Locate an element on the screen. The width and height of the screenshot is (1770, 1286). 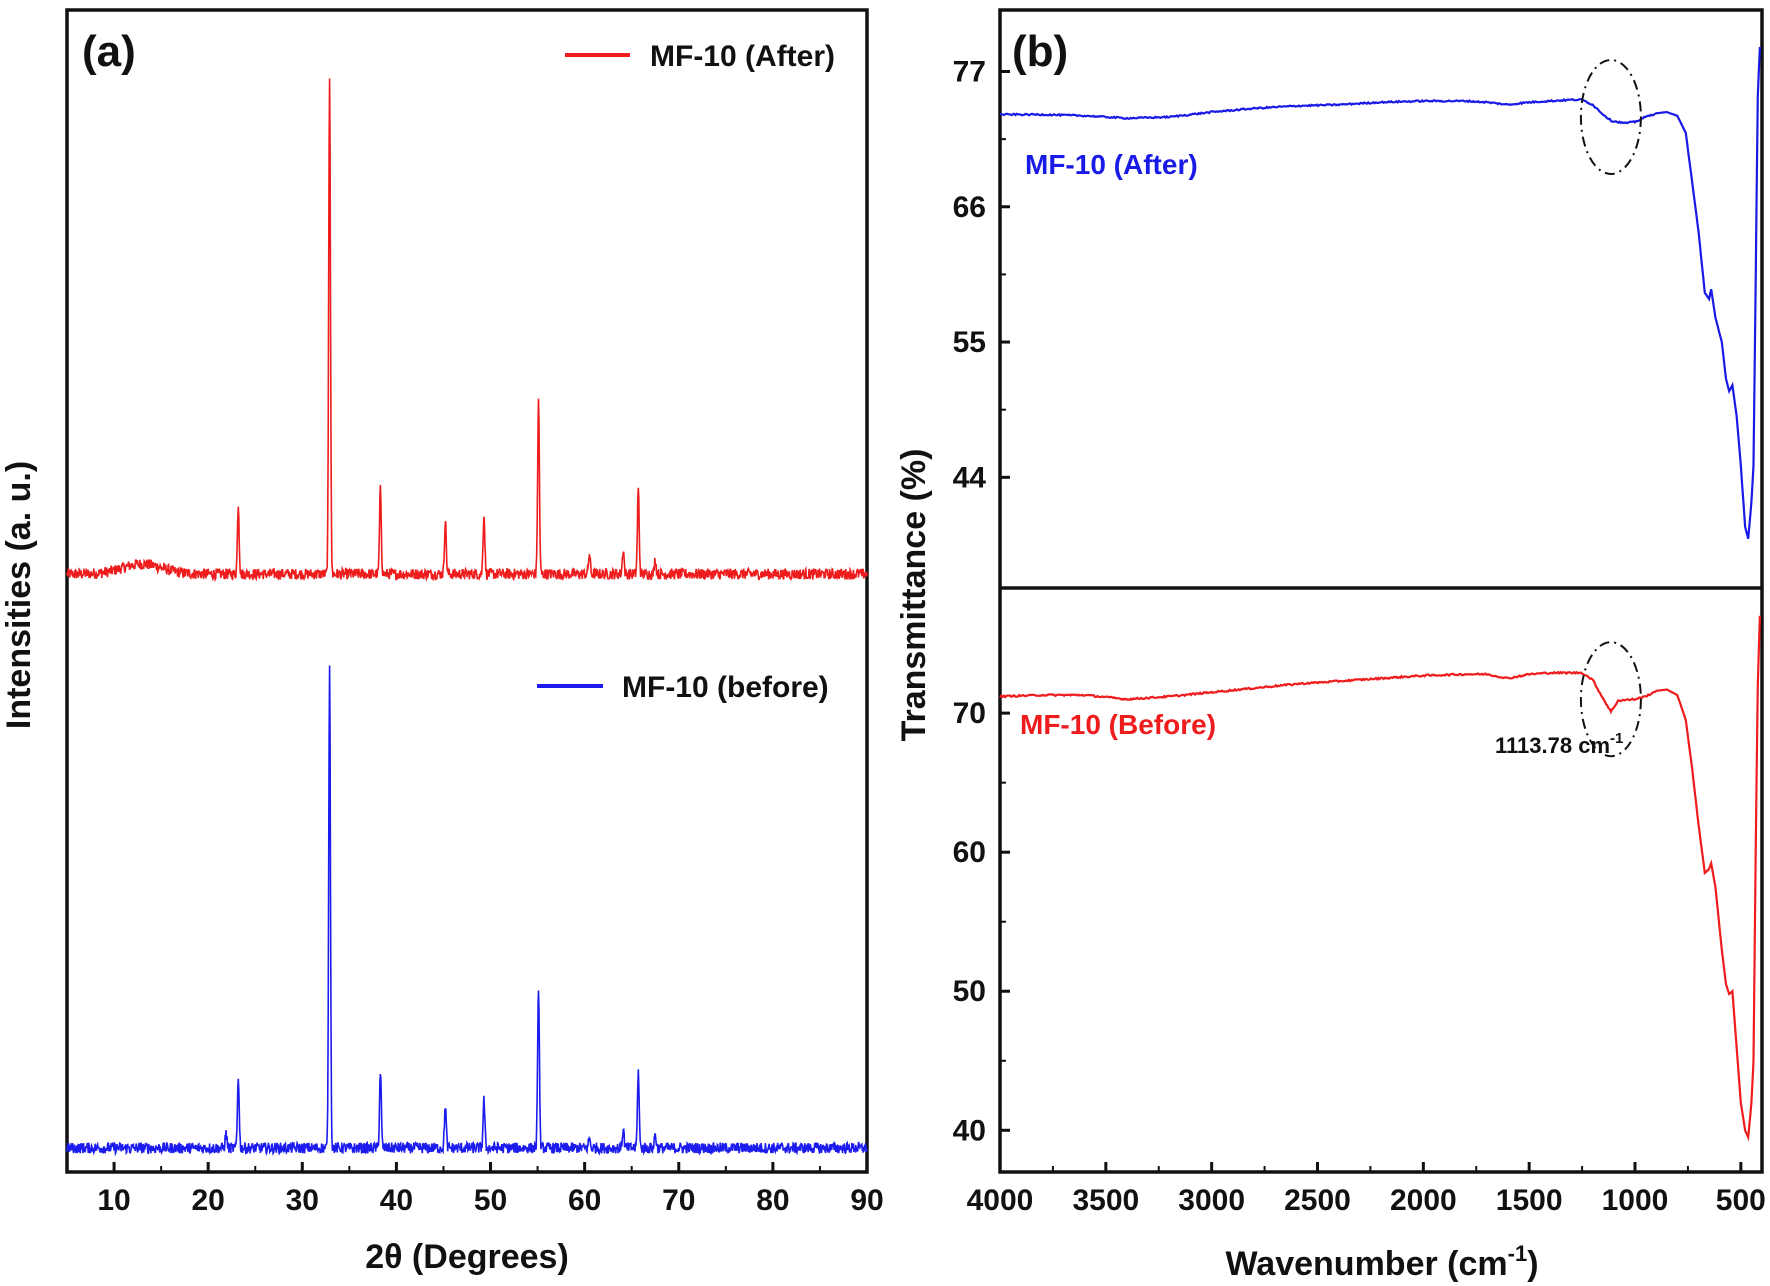
x-tick-label-a: 40 is located at coordinates (396, 1200).